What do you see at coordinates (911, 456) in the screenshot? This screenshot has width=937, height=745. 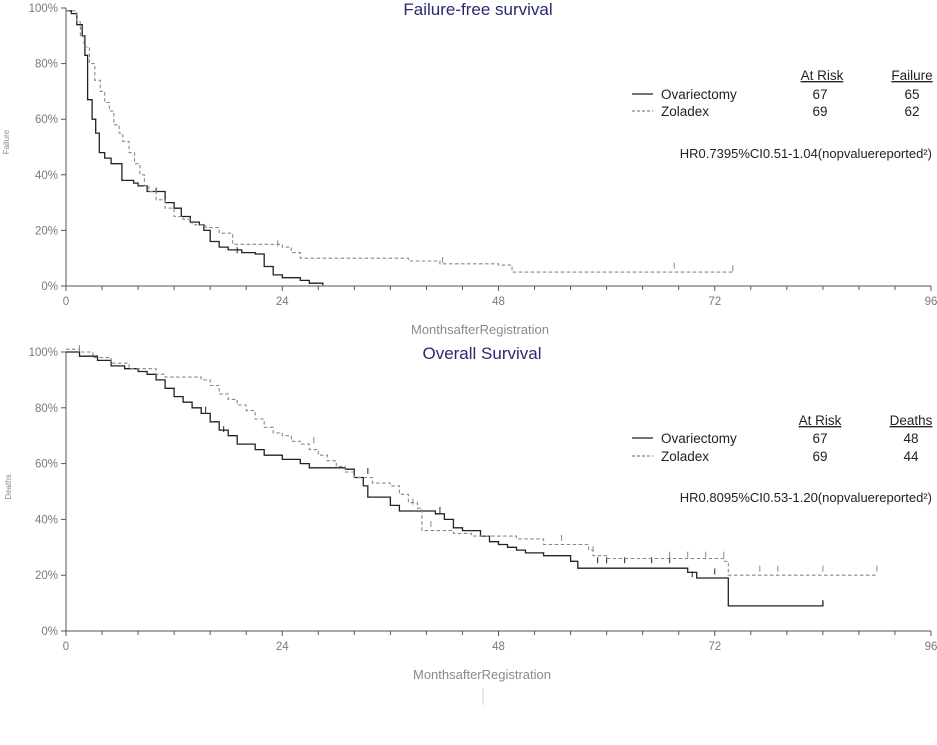 I see `events-zoladex: 44` at bounding box center [911, 456].